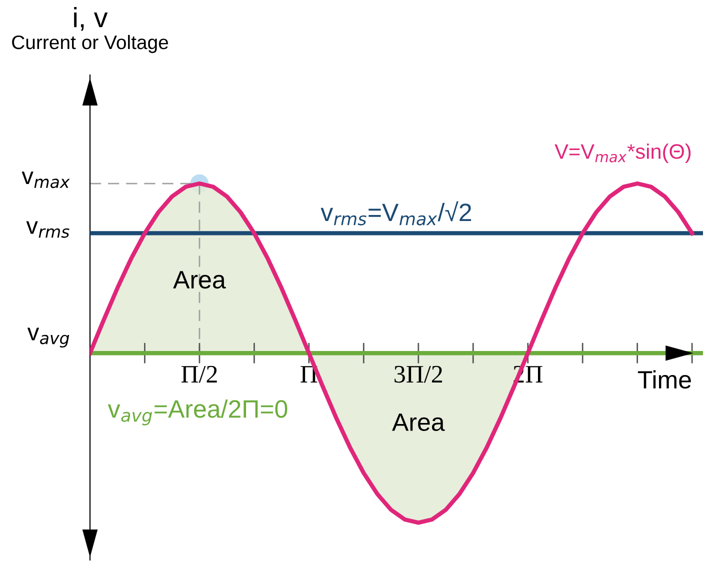 This screenshot has height=563, width=725. I want to click on text: v$_{max}$, so click(46, 180).